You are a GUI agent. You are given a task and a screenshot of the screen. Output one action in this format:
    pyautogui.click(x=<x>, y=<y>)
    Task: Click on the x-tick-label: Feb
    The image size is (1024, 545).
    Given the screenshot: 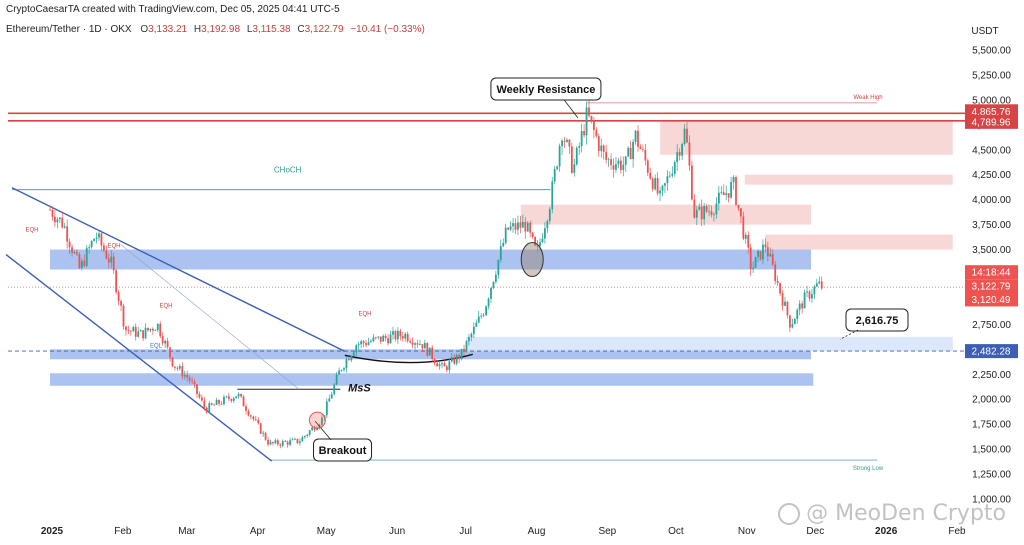 What is the action you would take?
    pyautogui.click(x=123, y=531)
    